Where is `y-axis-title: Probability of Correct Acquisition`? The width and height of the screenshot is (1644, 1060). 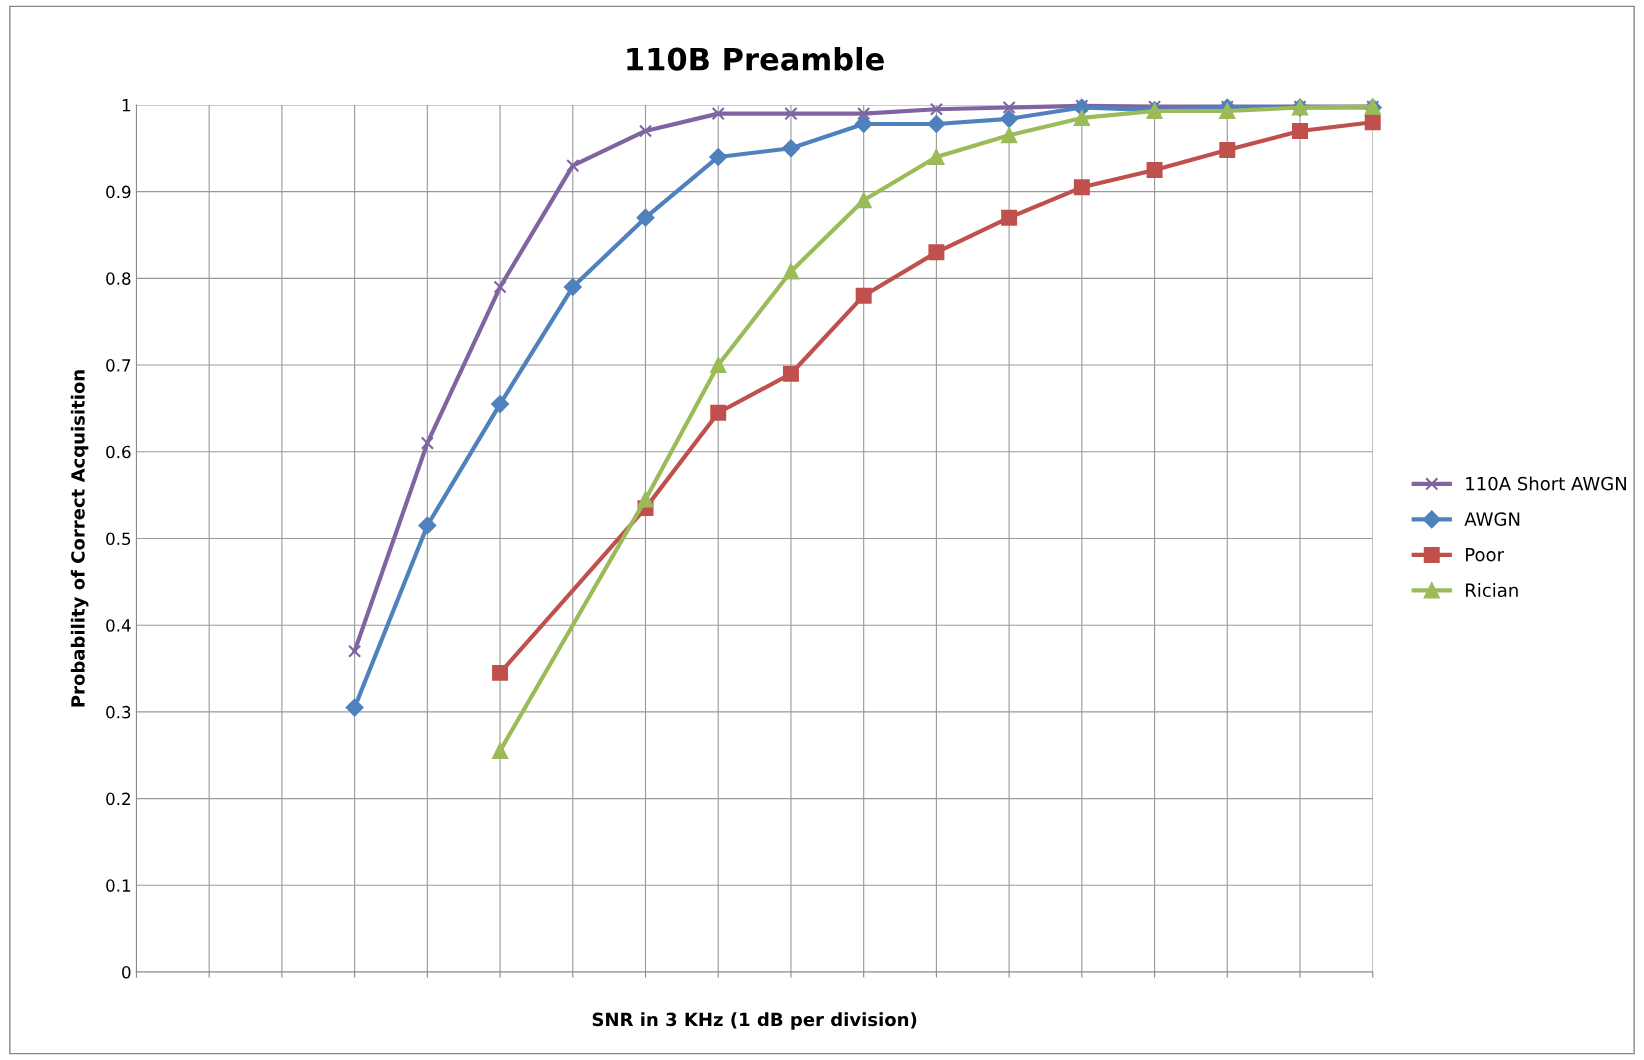 y-axis-title: Probability of Correct Acquisition is located at coordinates (79, 538).